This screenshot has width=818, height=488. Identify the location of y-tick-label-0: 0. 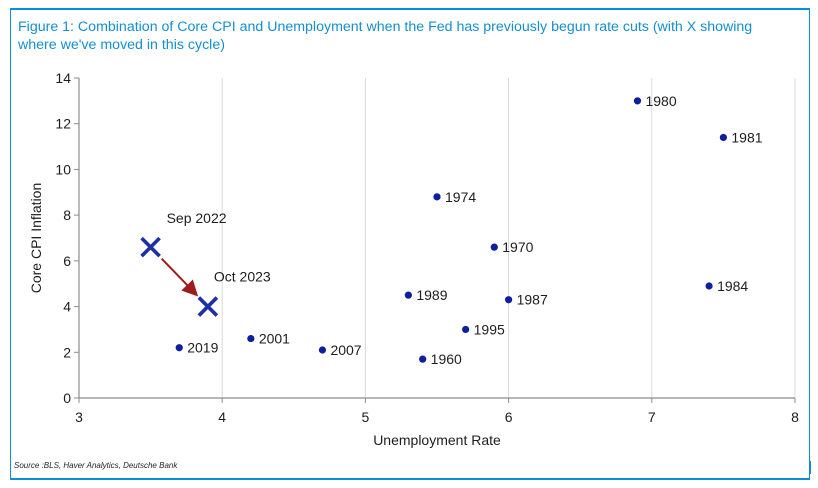
(67, 398).